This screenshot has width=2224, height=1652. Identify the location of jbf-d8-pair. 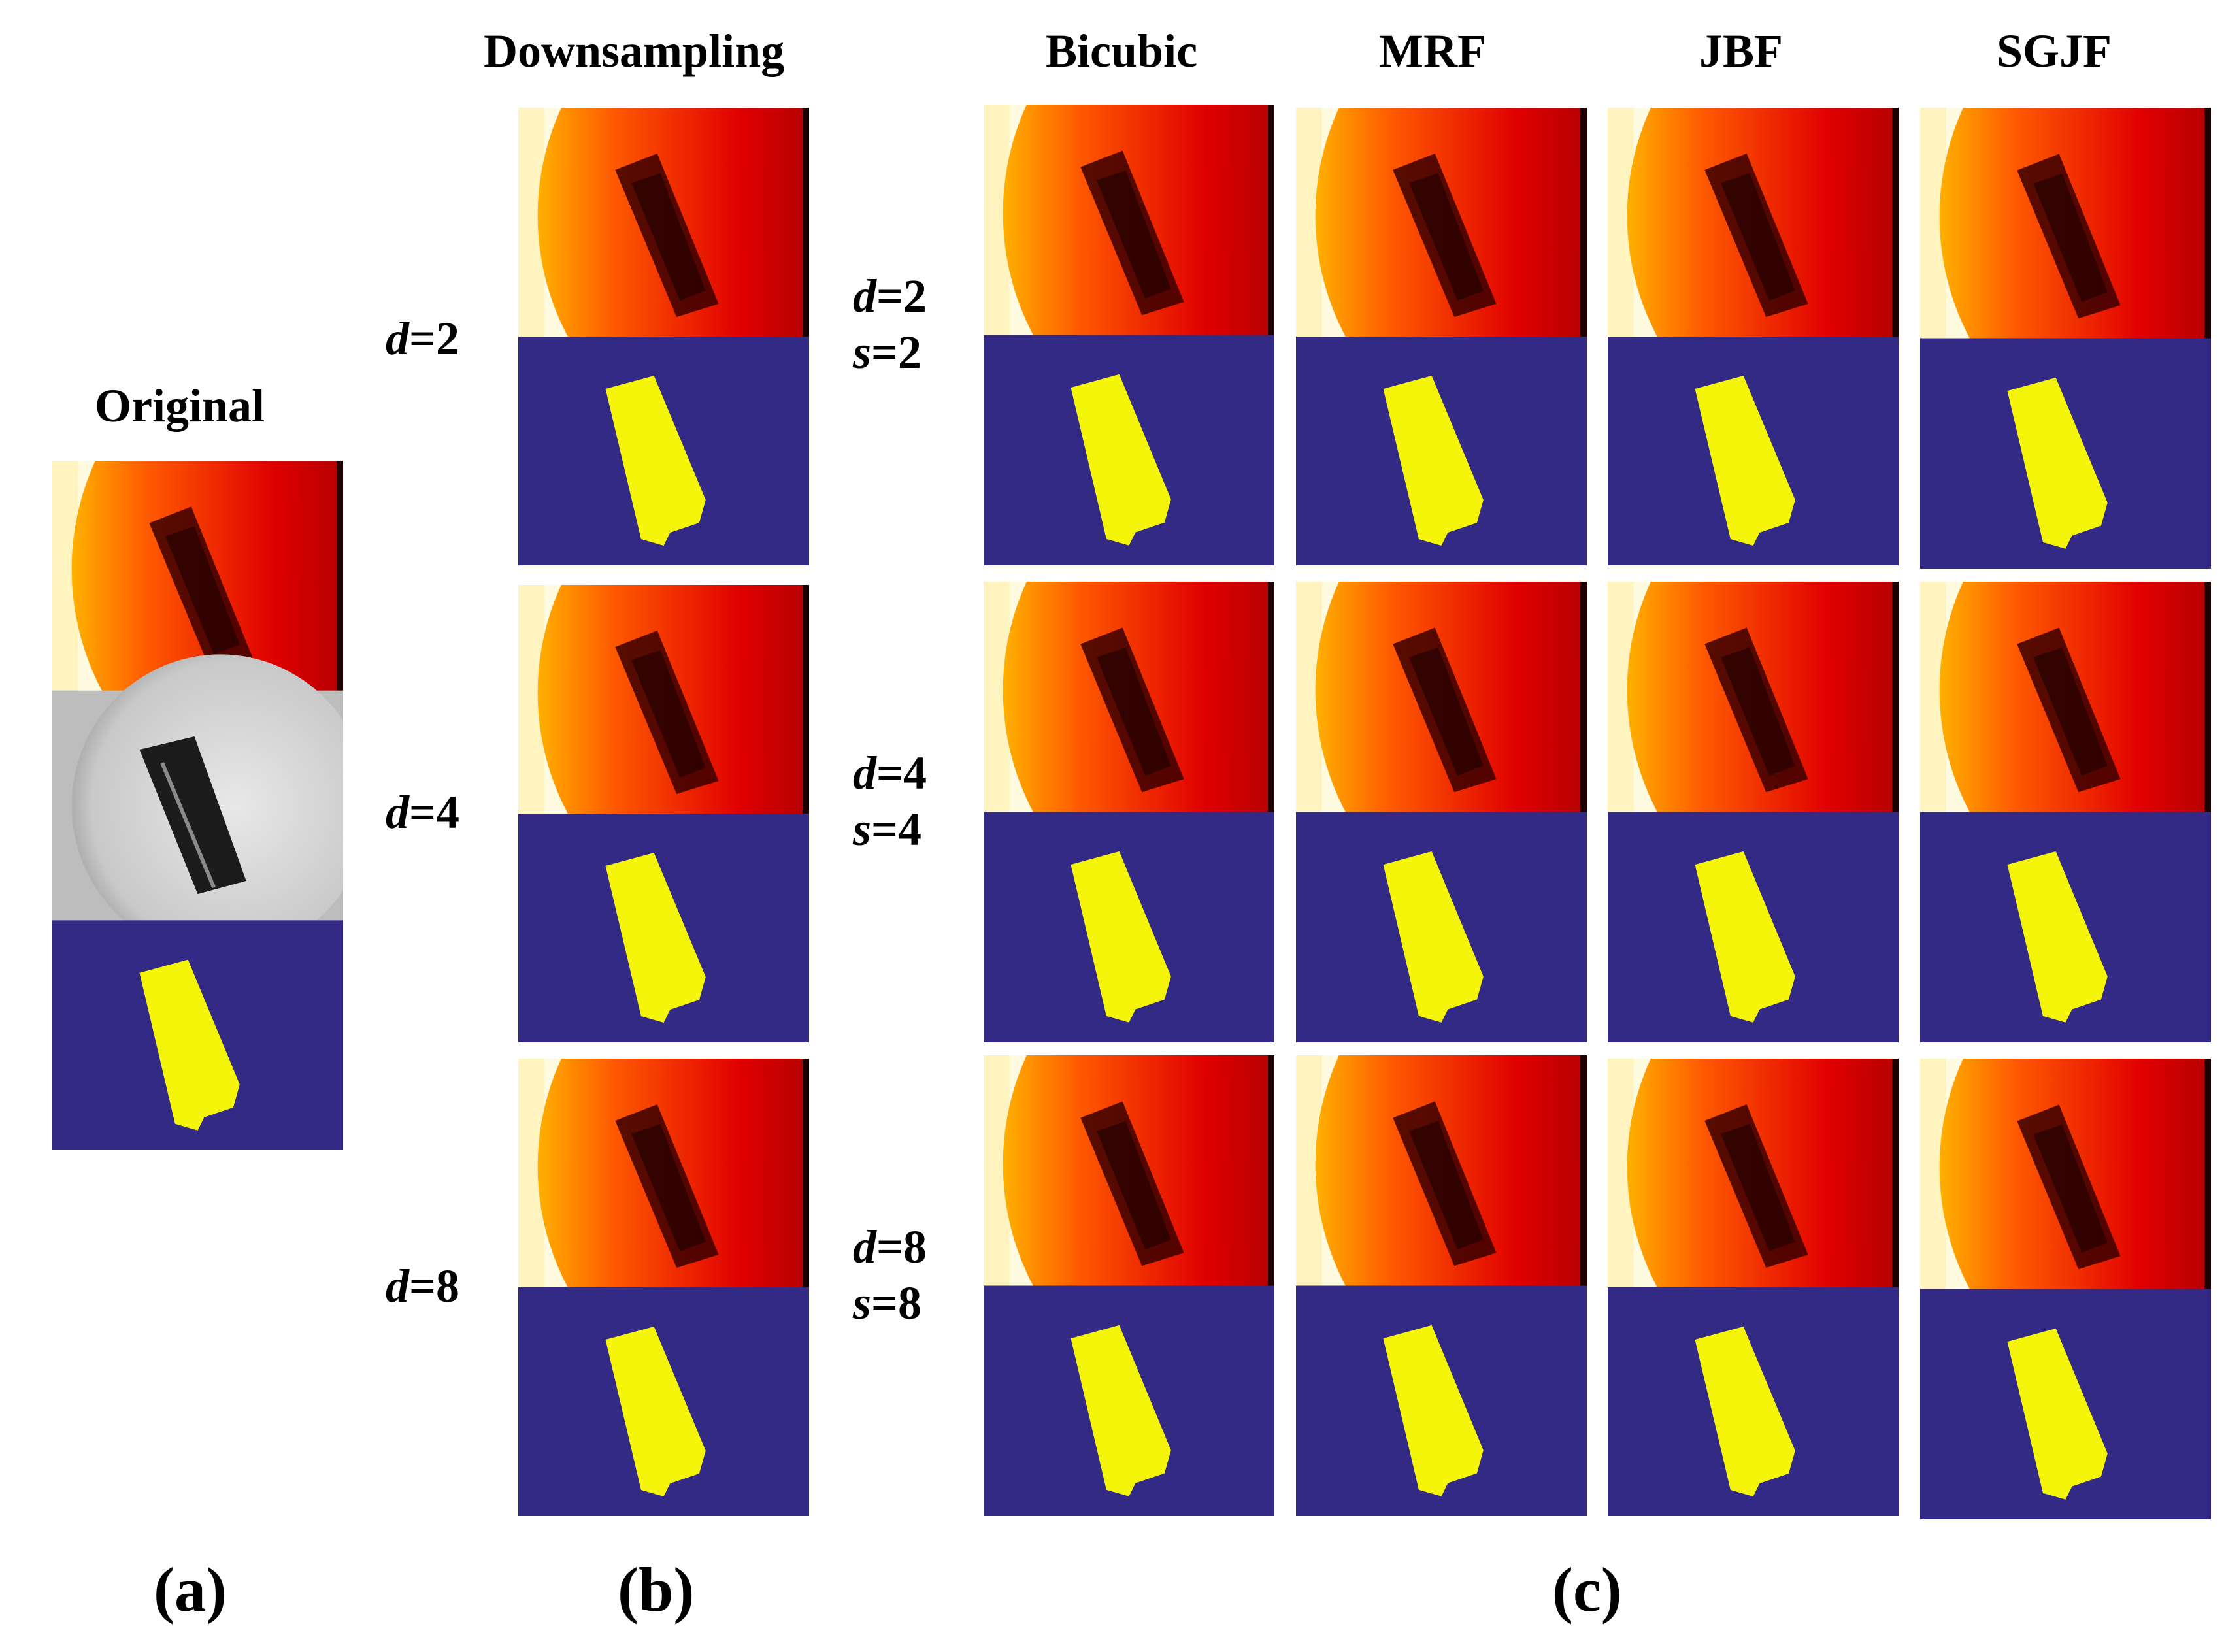
(1753, 1288).